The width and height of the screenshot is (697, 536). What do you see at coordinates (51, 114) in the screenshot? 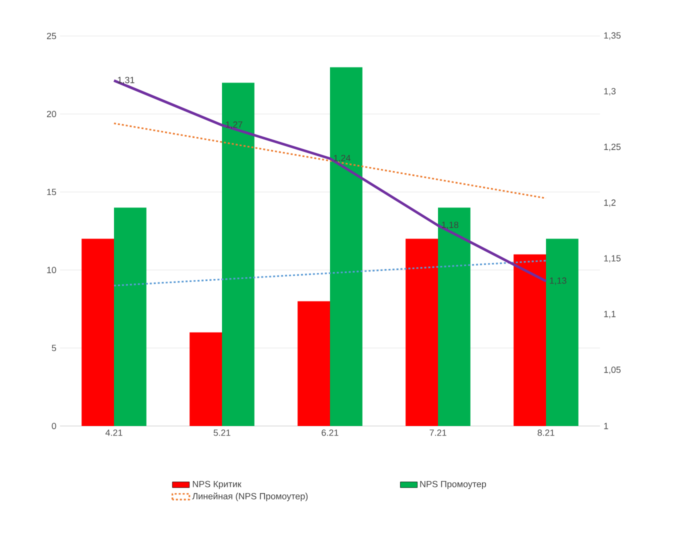
I see `y-tick-label: 20` at bounding box center [51, 114].